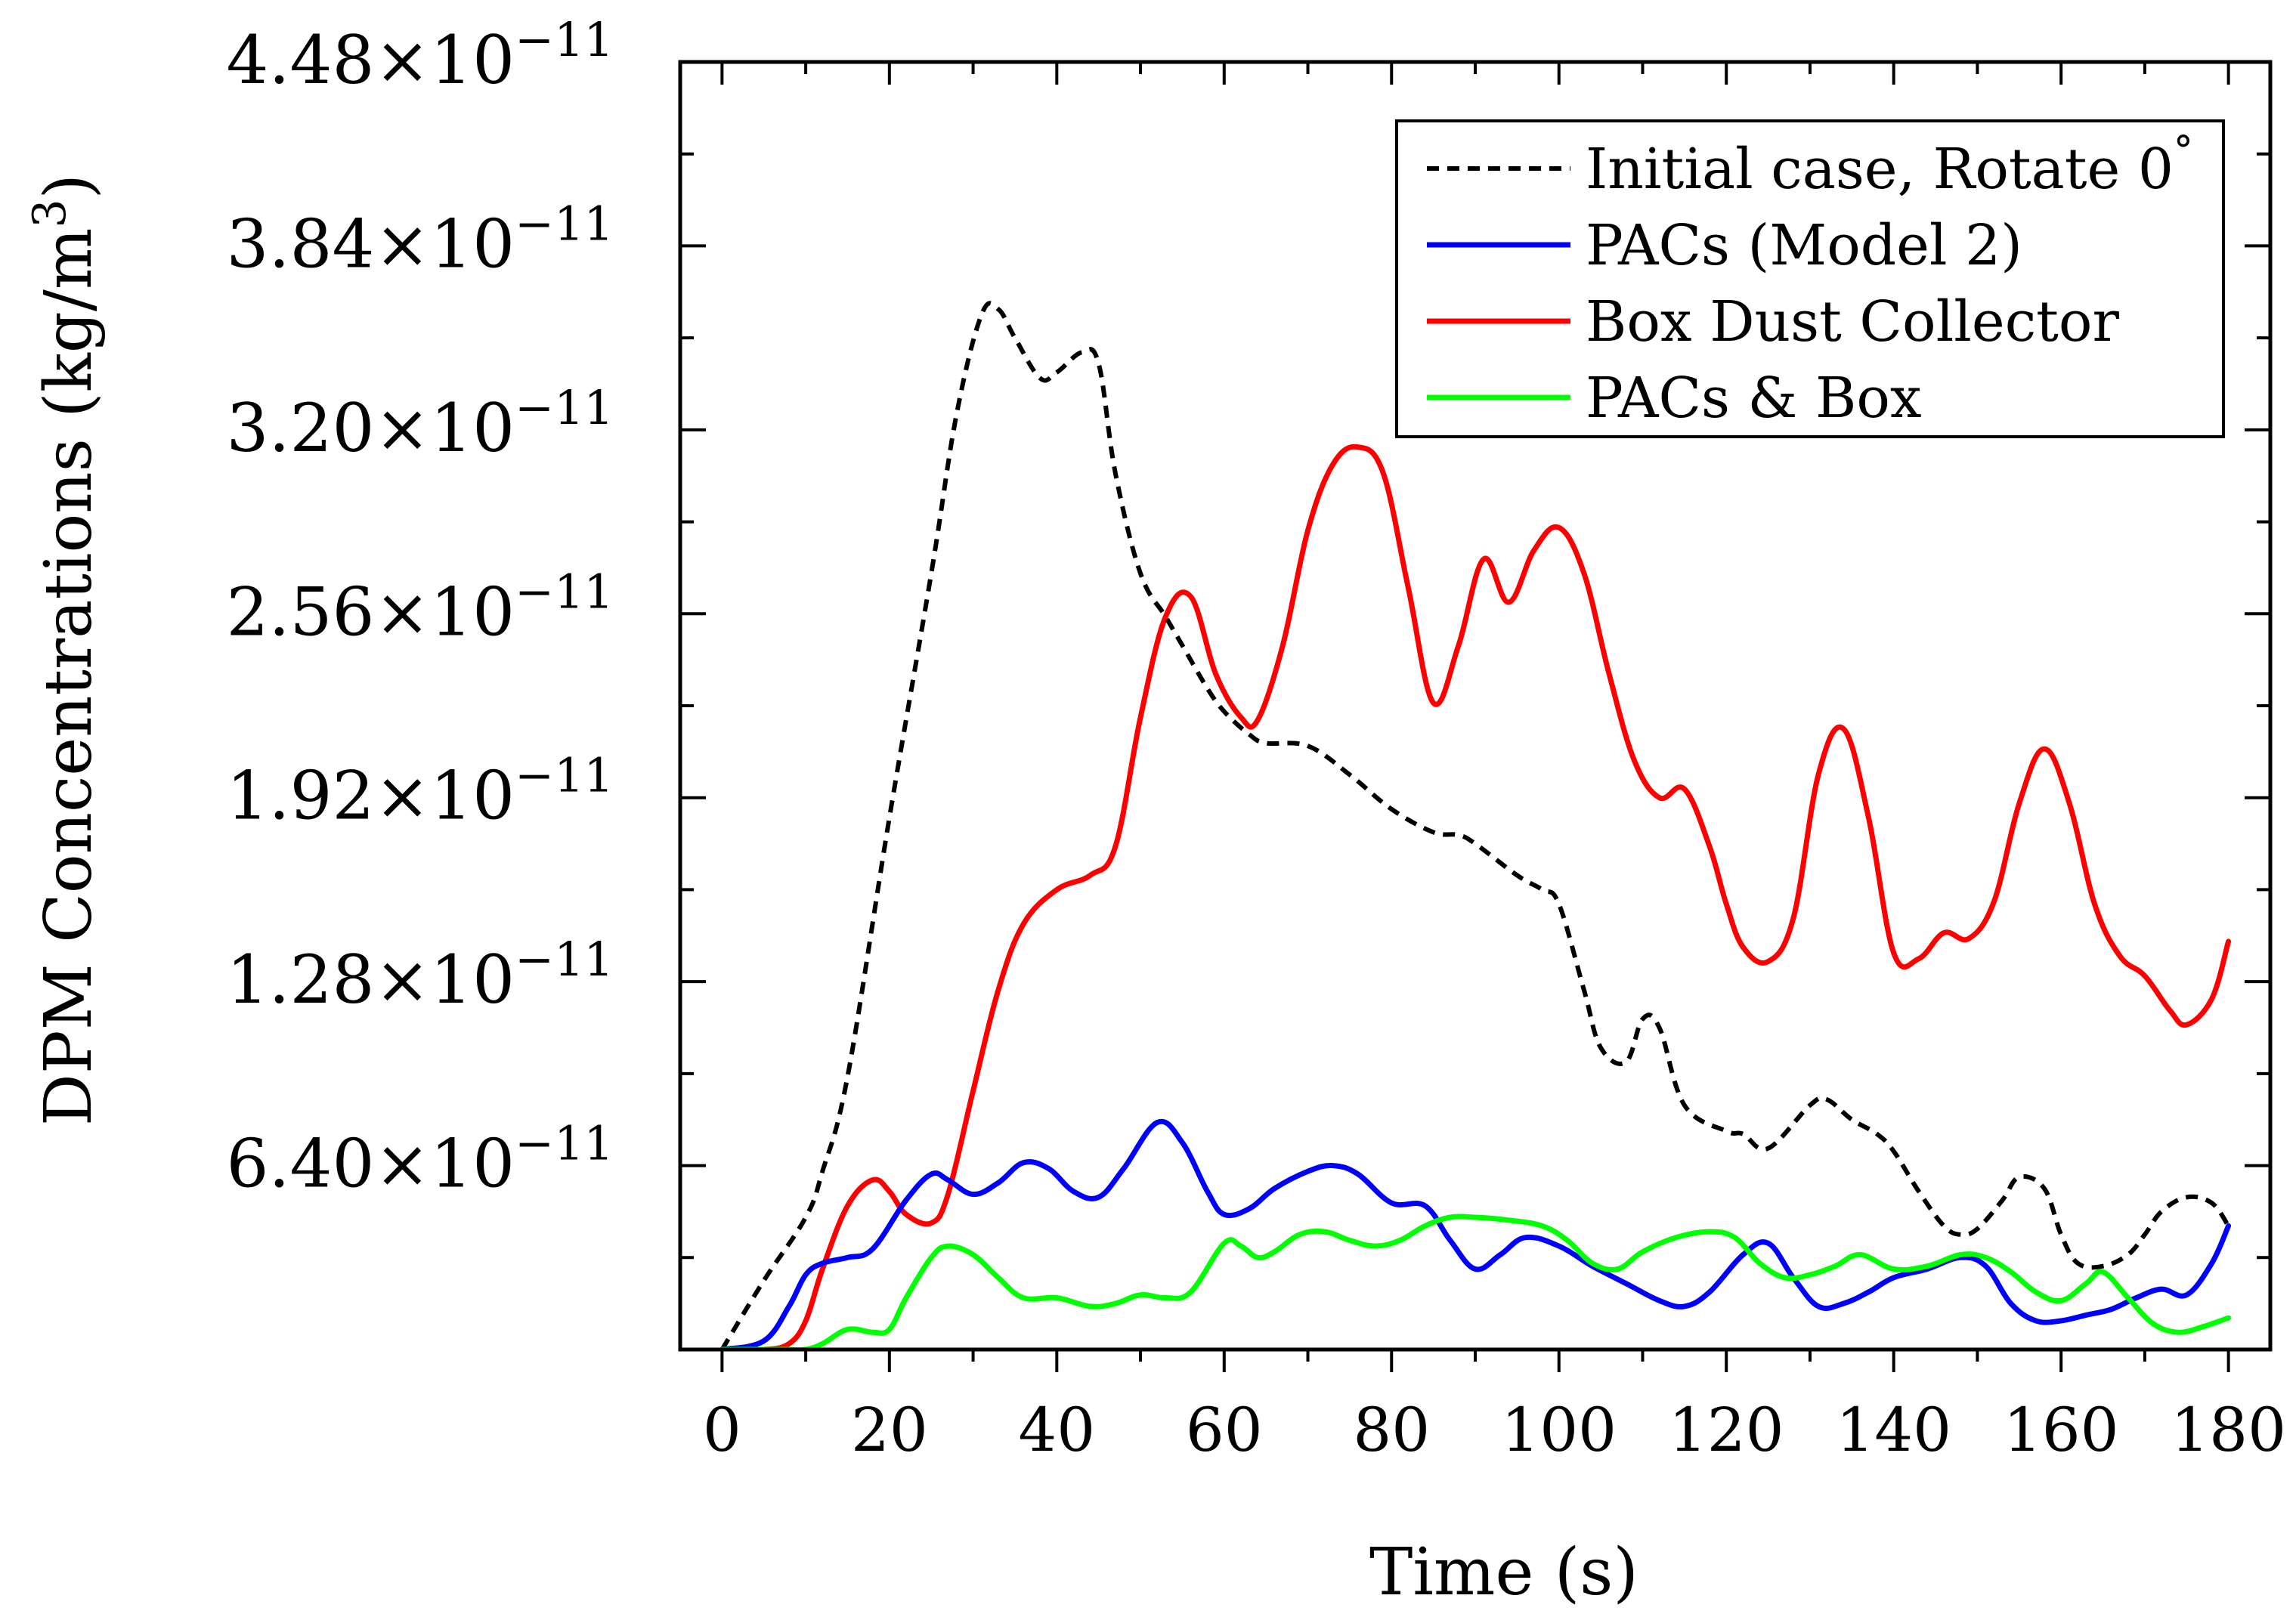 This screenshot has width=2296, height=1617. What do you see at coordinates (1852, 321) in the screenshot?
I see `legend-label-box-dust-collector: Box Dust Collector` at bounding box center [1852, 321].